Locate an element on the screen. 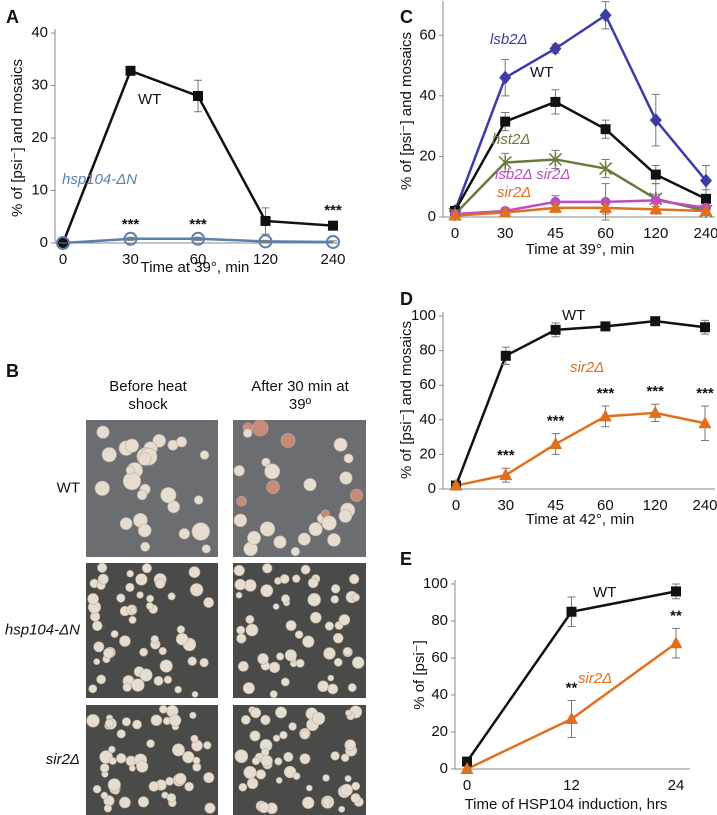  series-label: lsb2Δ is located at coordinates (509, 39).